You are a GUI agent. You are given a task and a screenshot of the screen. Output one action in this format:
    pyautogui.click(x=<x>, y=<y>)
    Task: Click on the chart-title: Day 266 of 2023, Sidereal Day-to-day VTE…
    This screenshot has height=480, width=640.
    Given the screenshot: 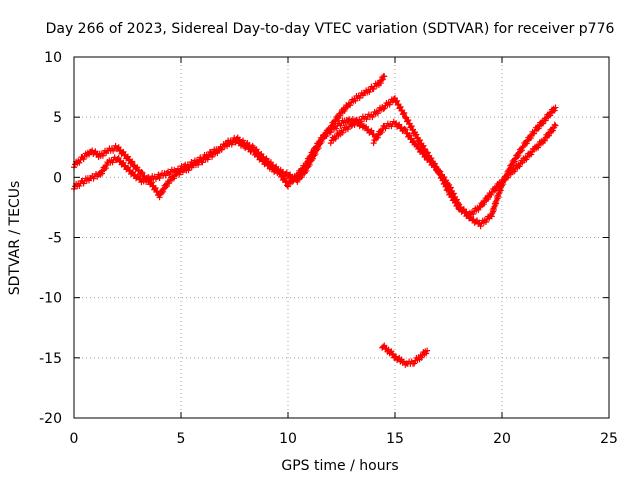 What is the action you would take?
    pyautogui.click(x=330, y=29)
    